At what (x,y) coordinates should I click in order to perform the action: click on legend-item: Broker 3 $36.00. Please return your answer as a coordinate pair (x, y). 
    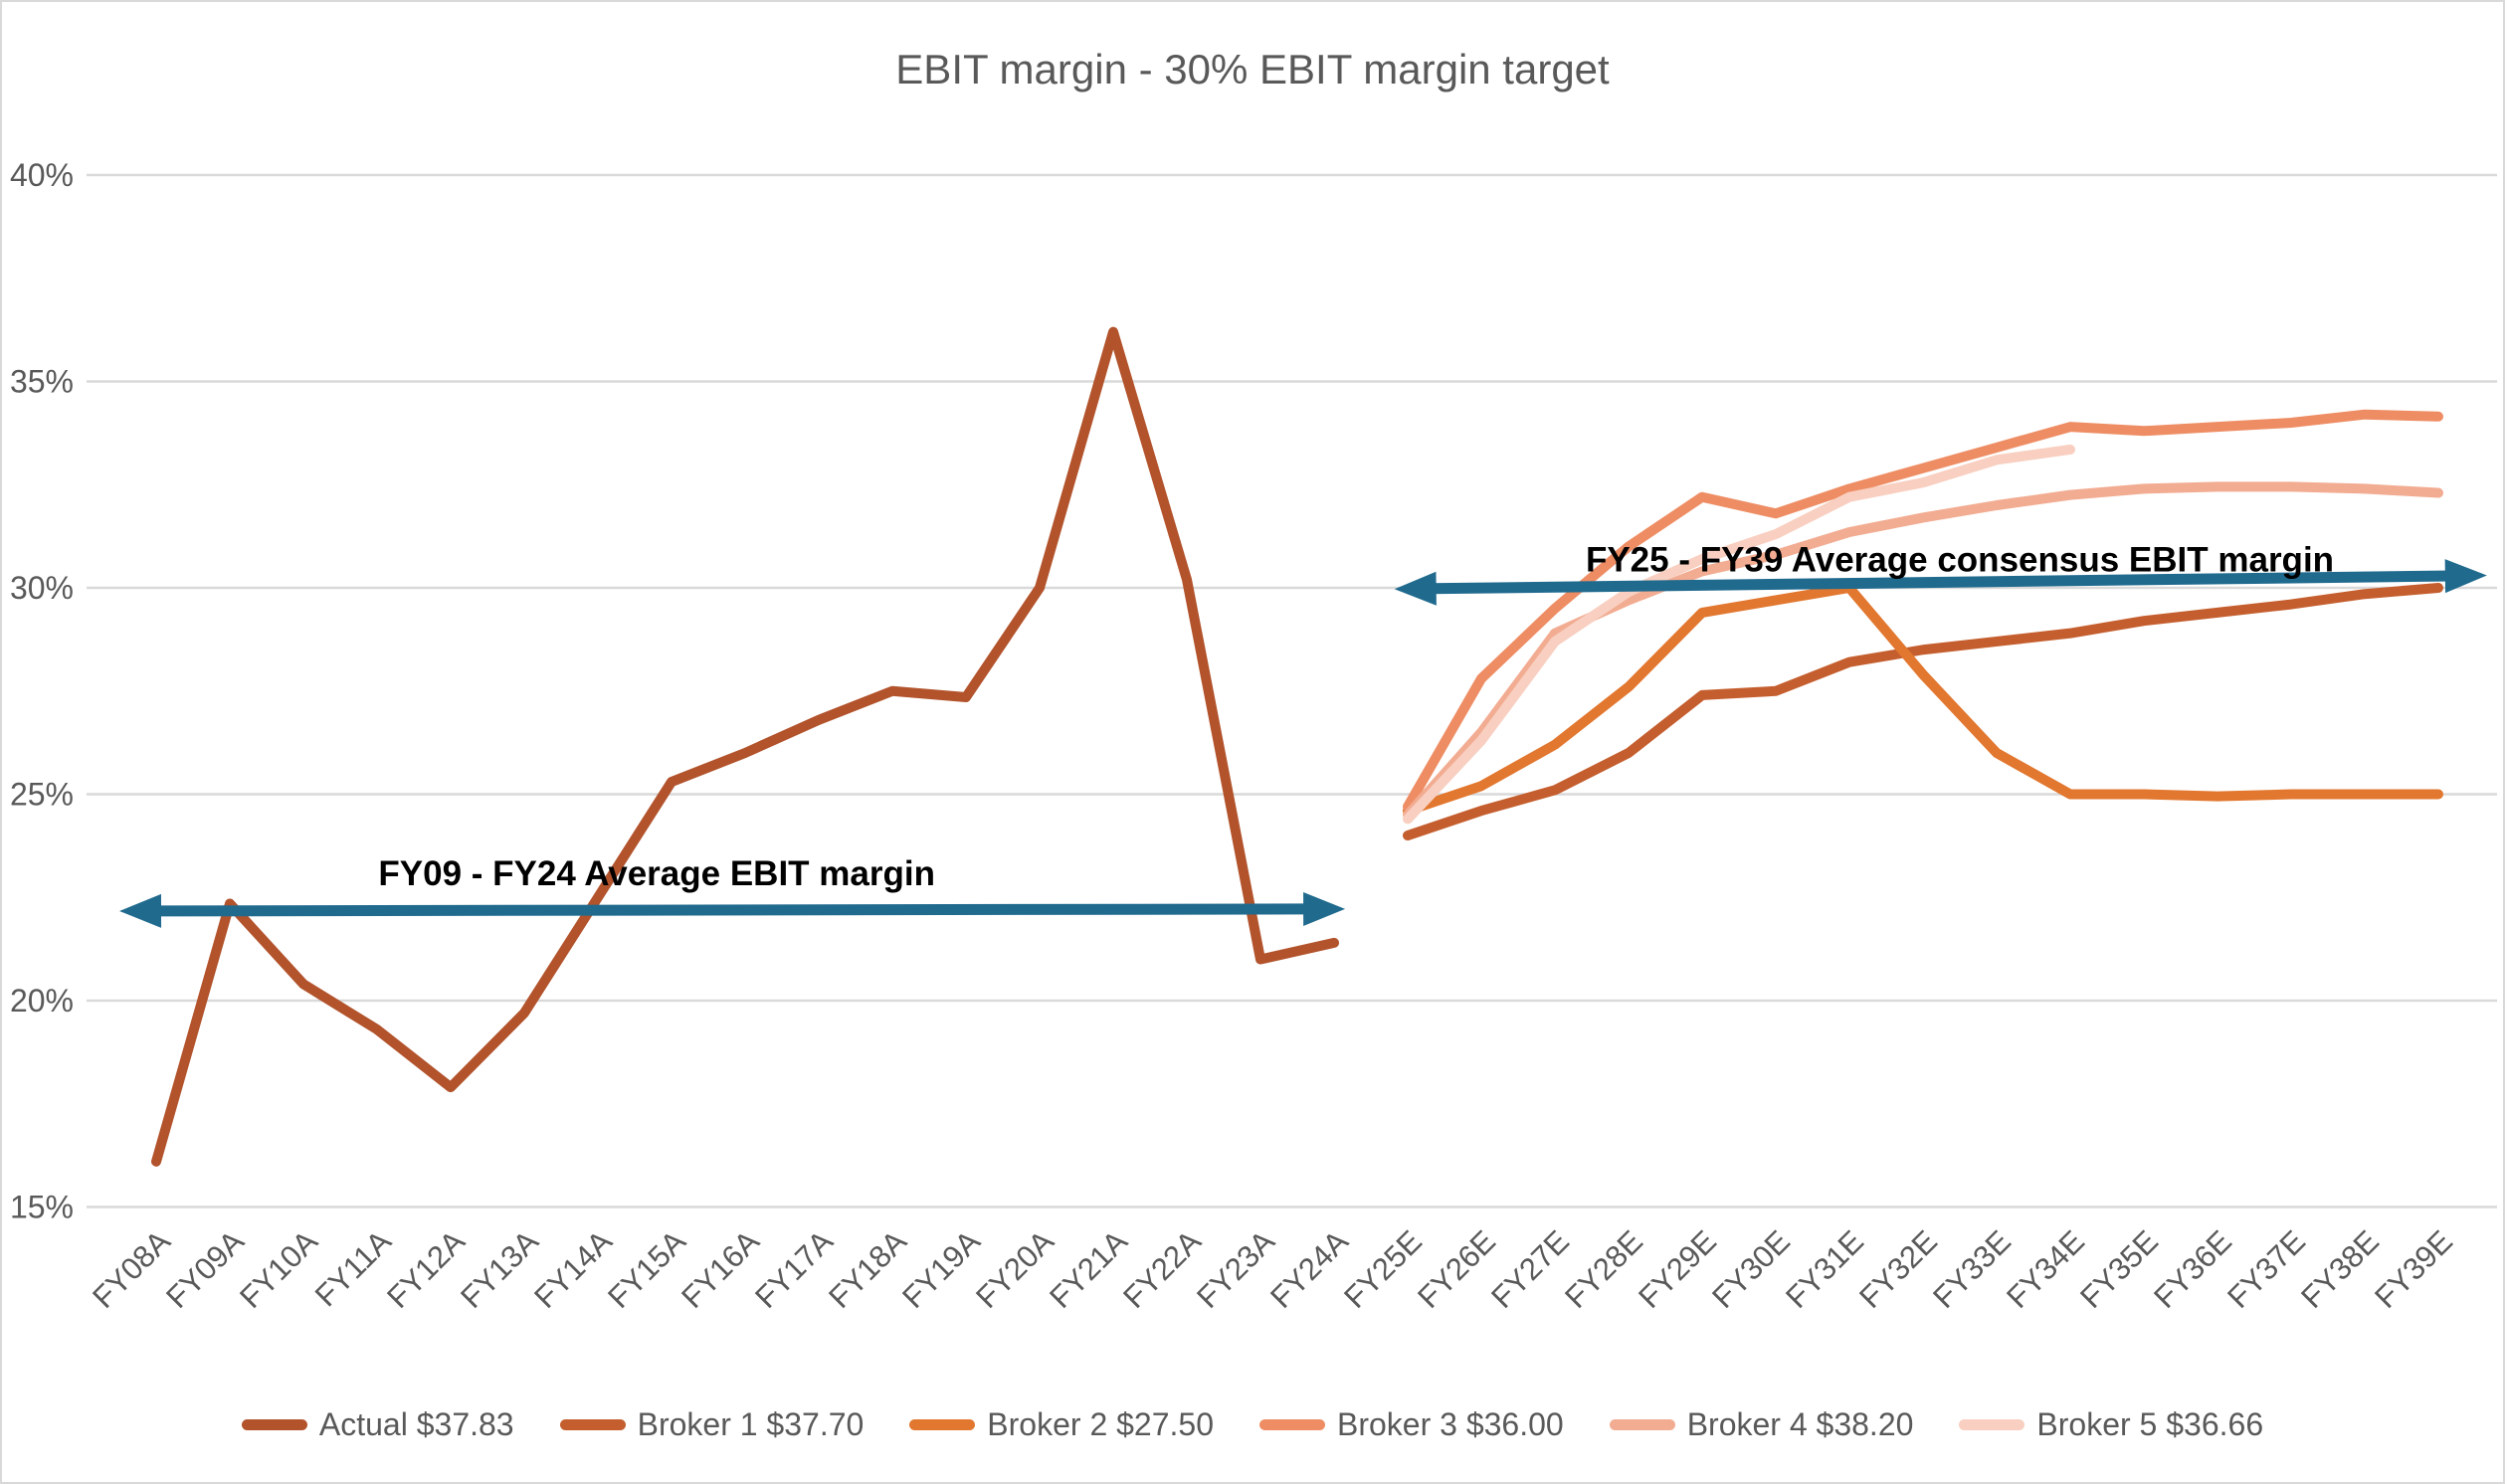
    Looking at the image, I should click on (1411, 1425).